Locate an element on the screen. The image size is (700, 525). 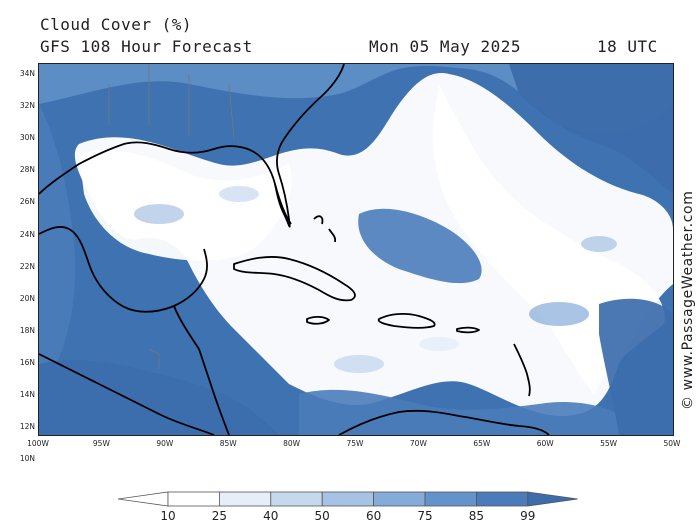
cloud-band-south is located at coordinates (459, 412).